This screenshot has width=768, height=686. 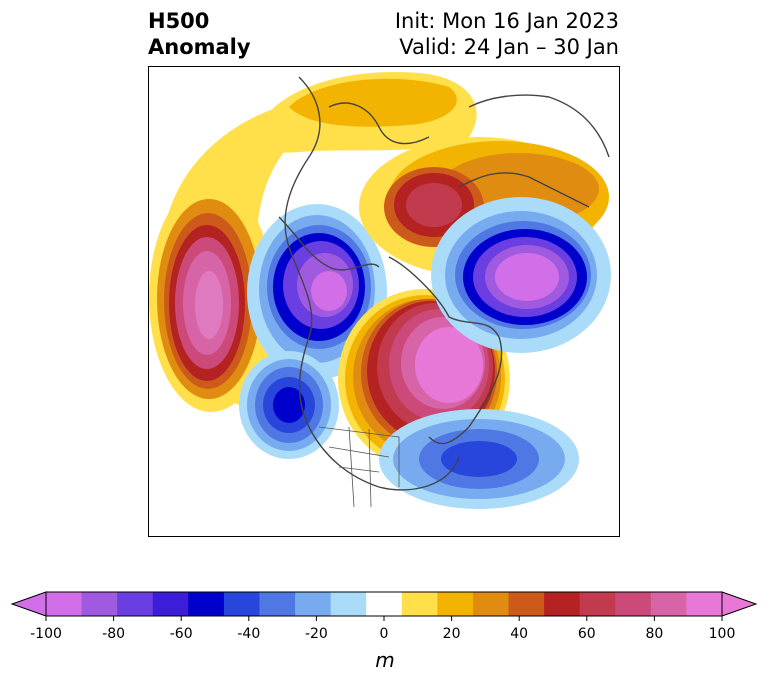 I want to click on valid-range: Valid: 24 Jan – 30 Jan, so click(x=509, y=47).